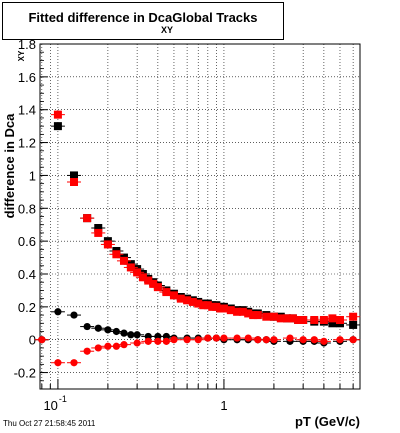 This screenshot has width=400, height=433. Describe the element at coordinates (27, 307) in the screenshot. I see `y-tick-label: 0.2` at that location.